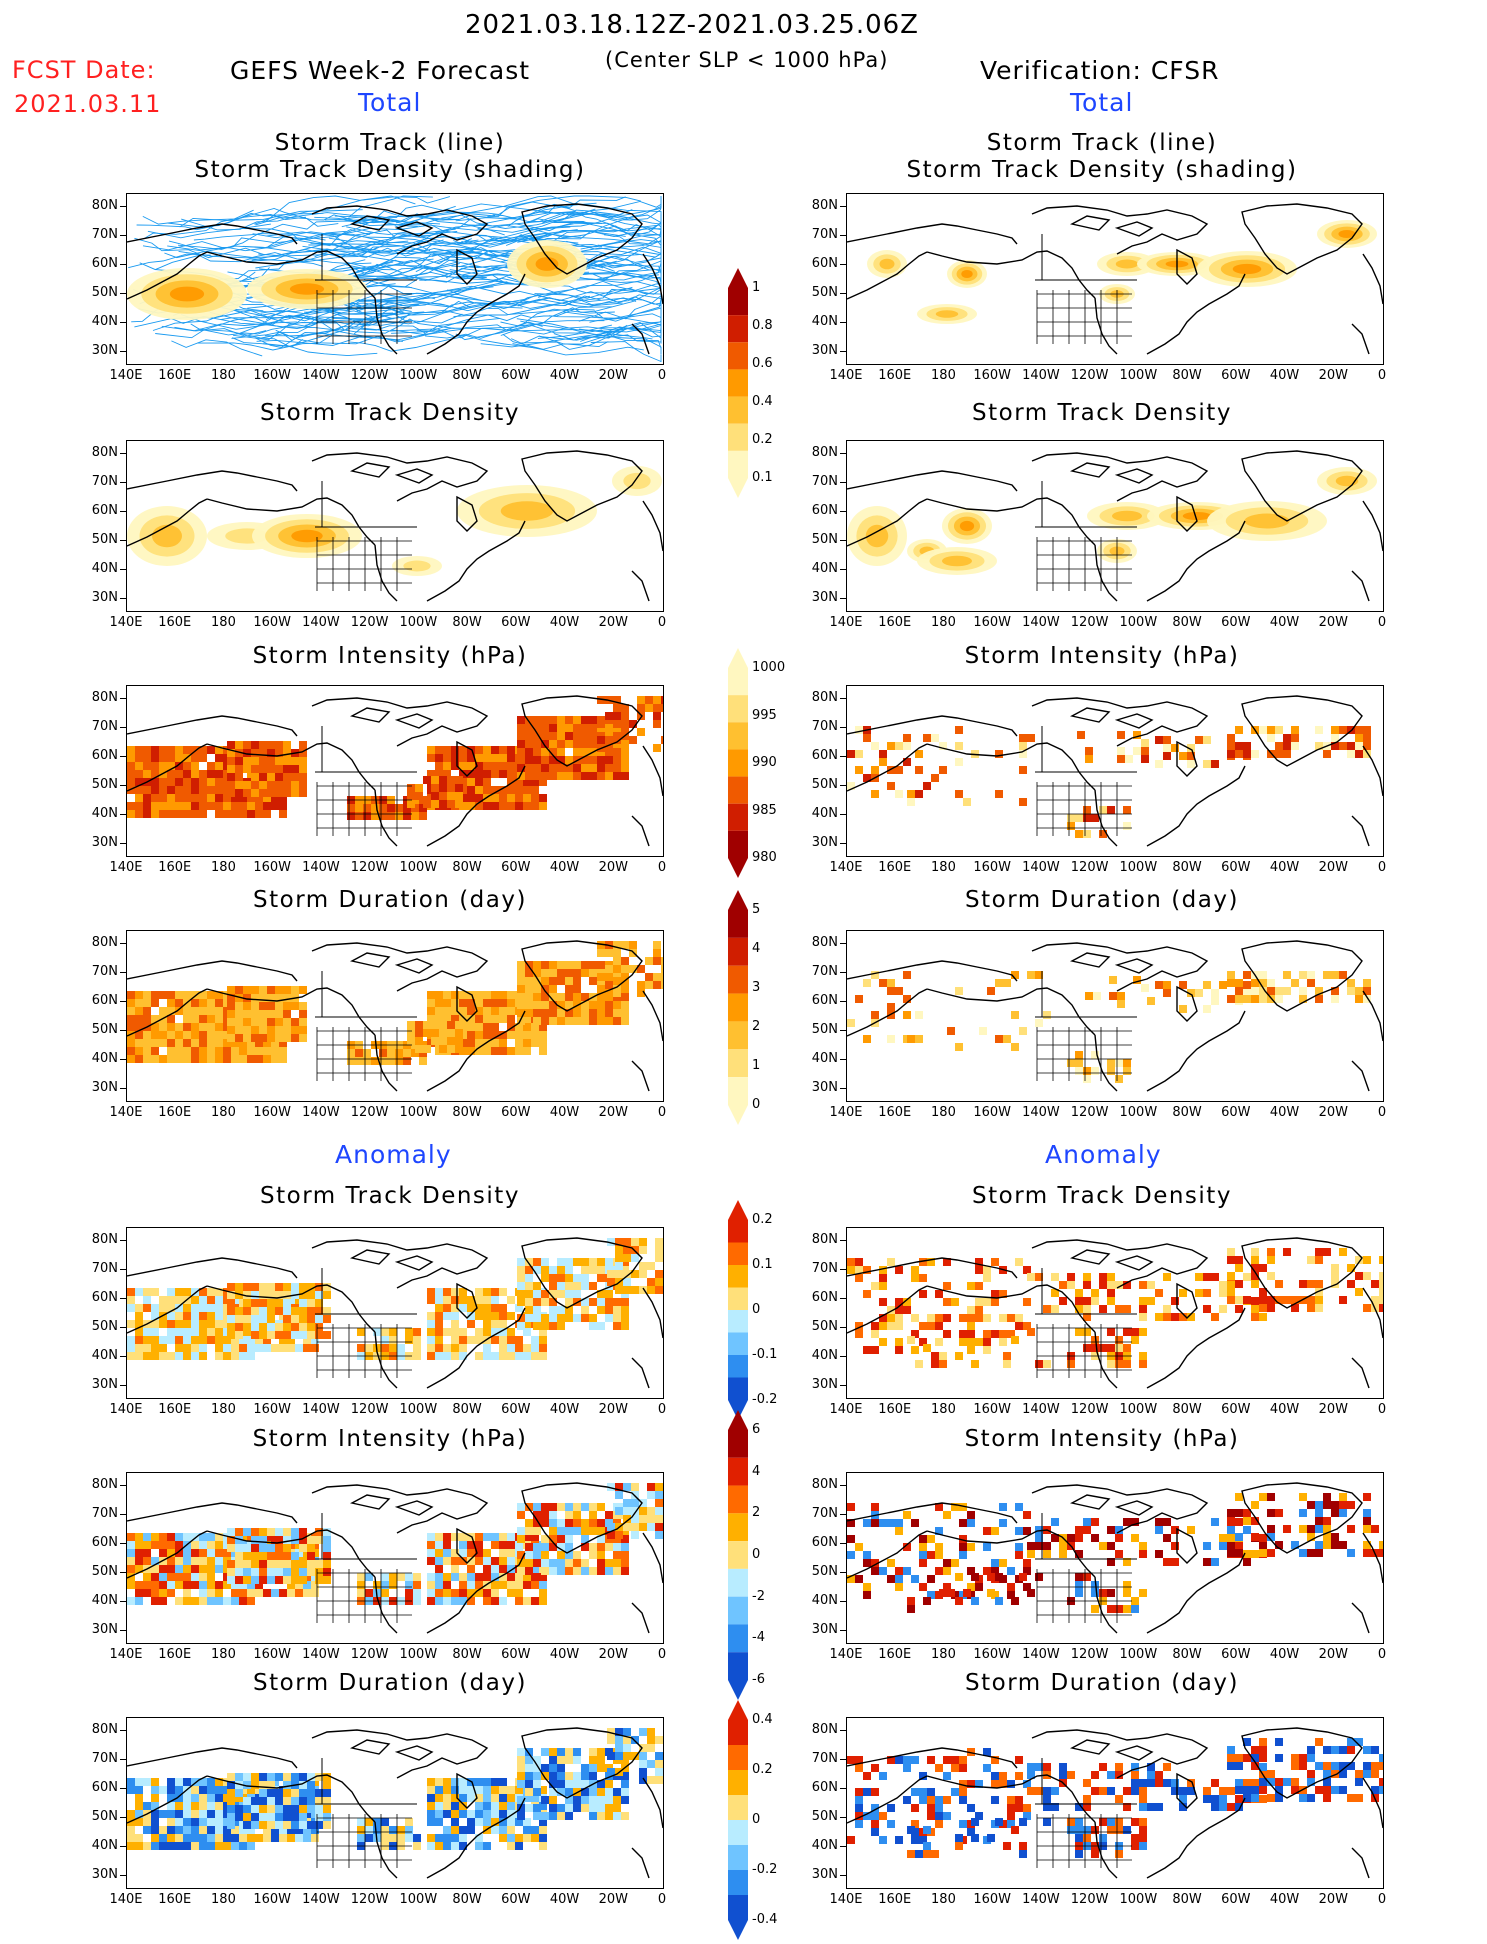 This screenshot has width=1487, height=1944. What do you see at coordinates (390, 1196) in the screenshot?
I see `title-density-anom-left: Storm Track Density` at bounding box center [390, 1196].